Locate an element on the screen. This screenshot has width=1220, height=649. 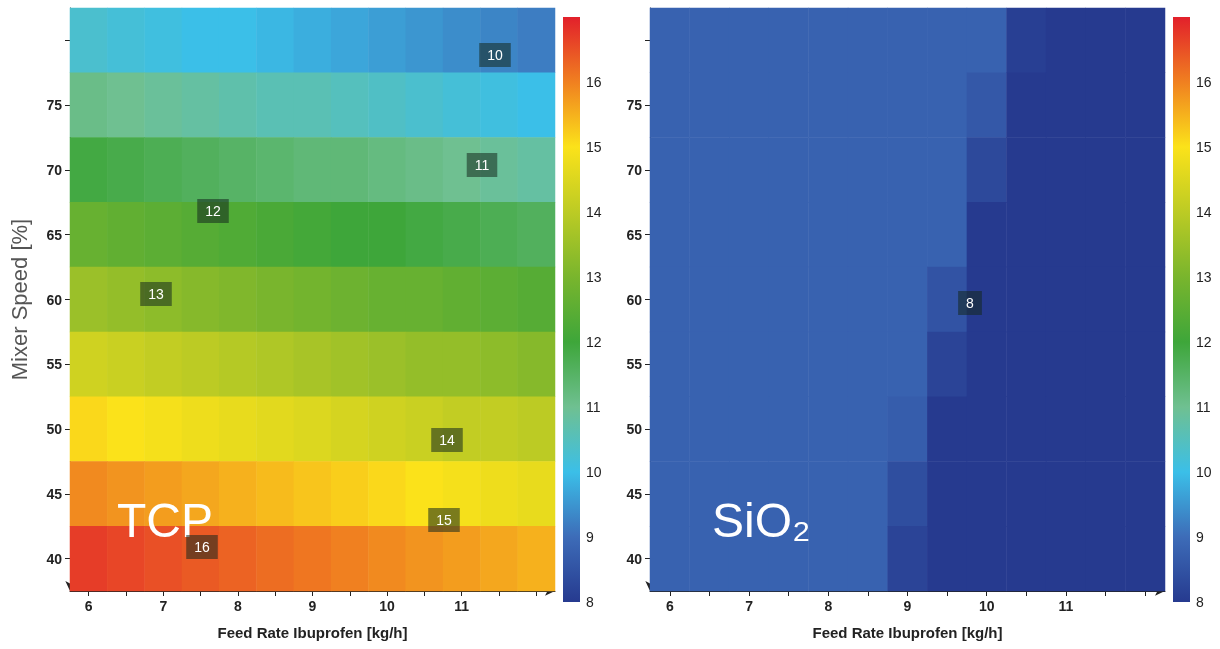
annotation: 11 is located at coordinates (482, 165).